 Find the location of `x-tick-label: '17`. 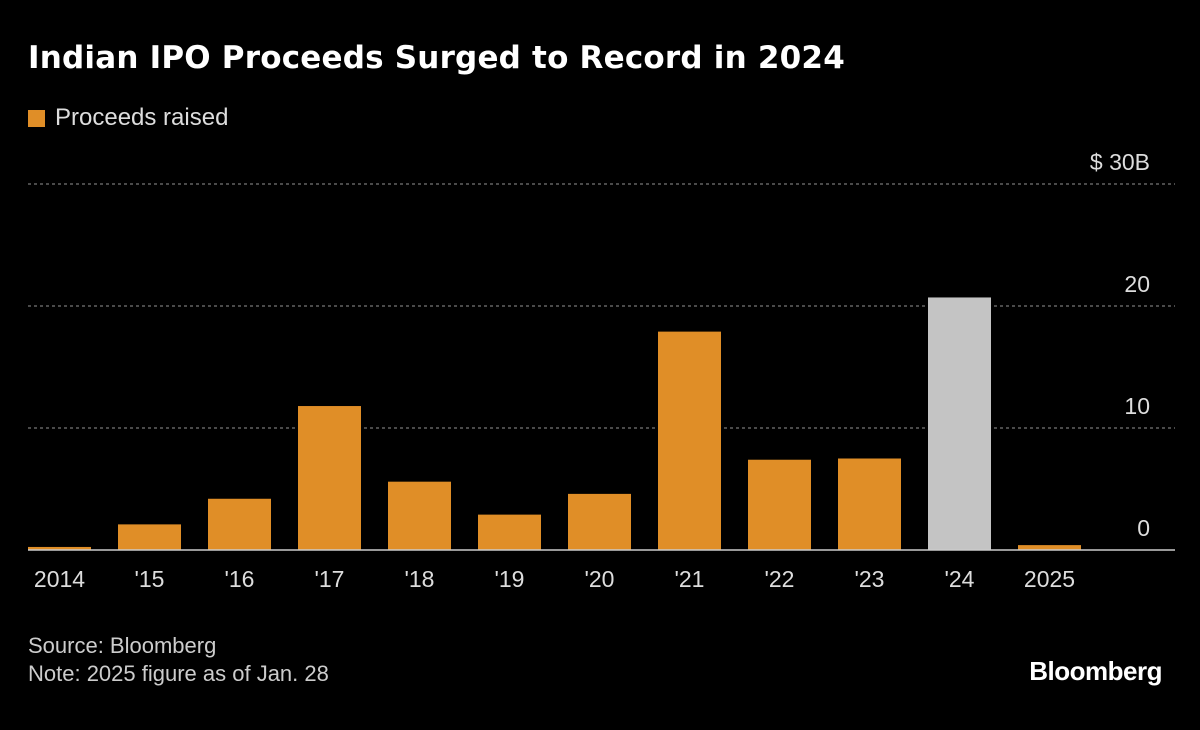

x-tick-label: '17 is located at coordinates (330, 579).